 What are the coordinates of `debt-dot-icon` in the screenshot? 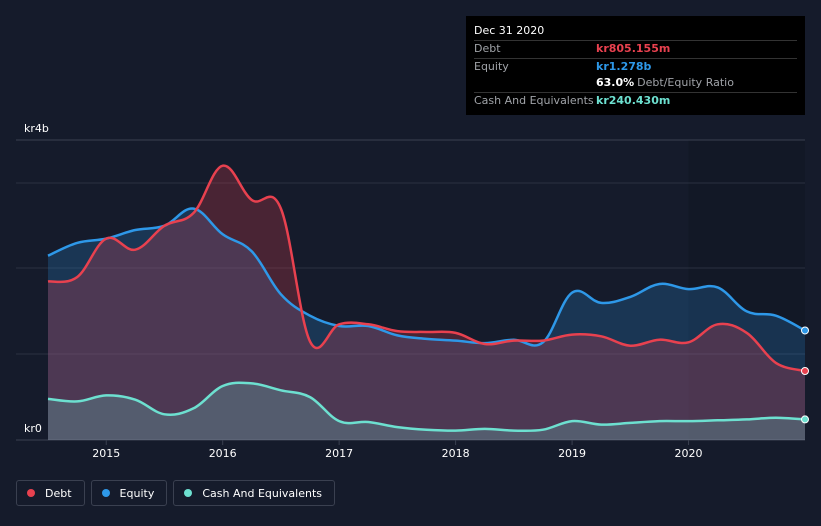 It's located at (31, 493).